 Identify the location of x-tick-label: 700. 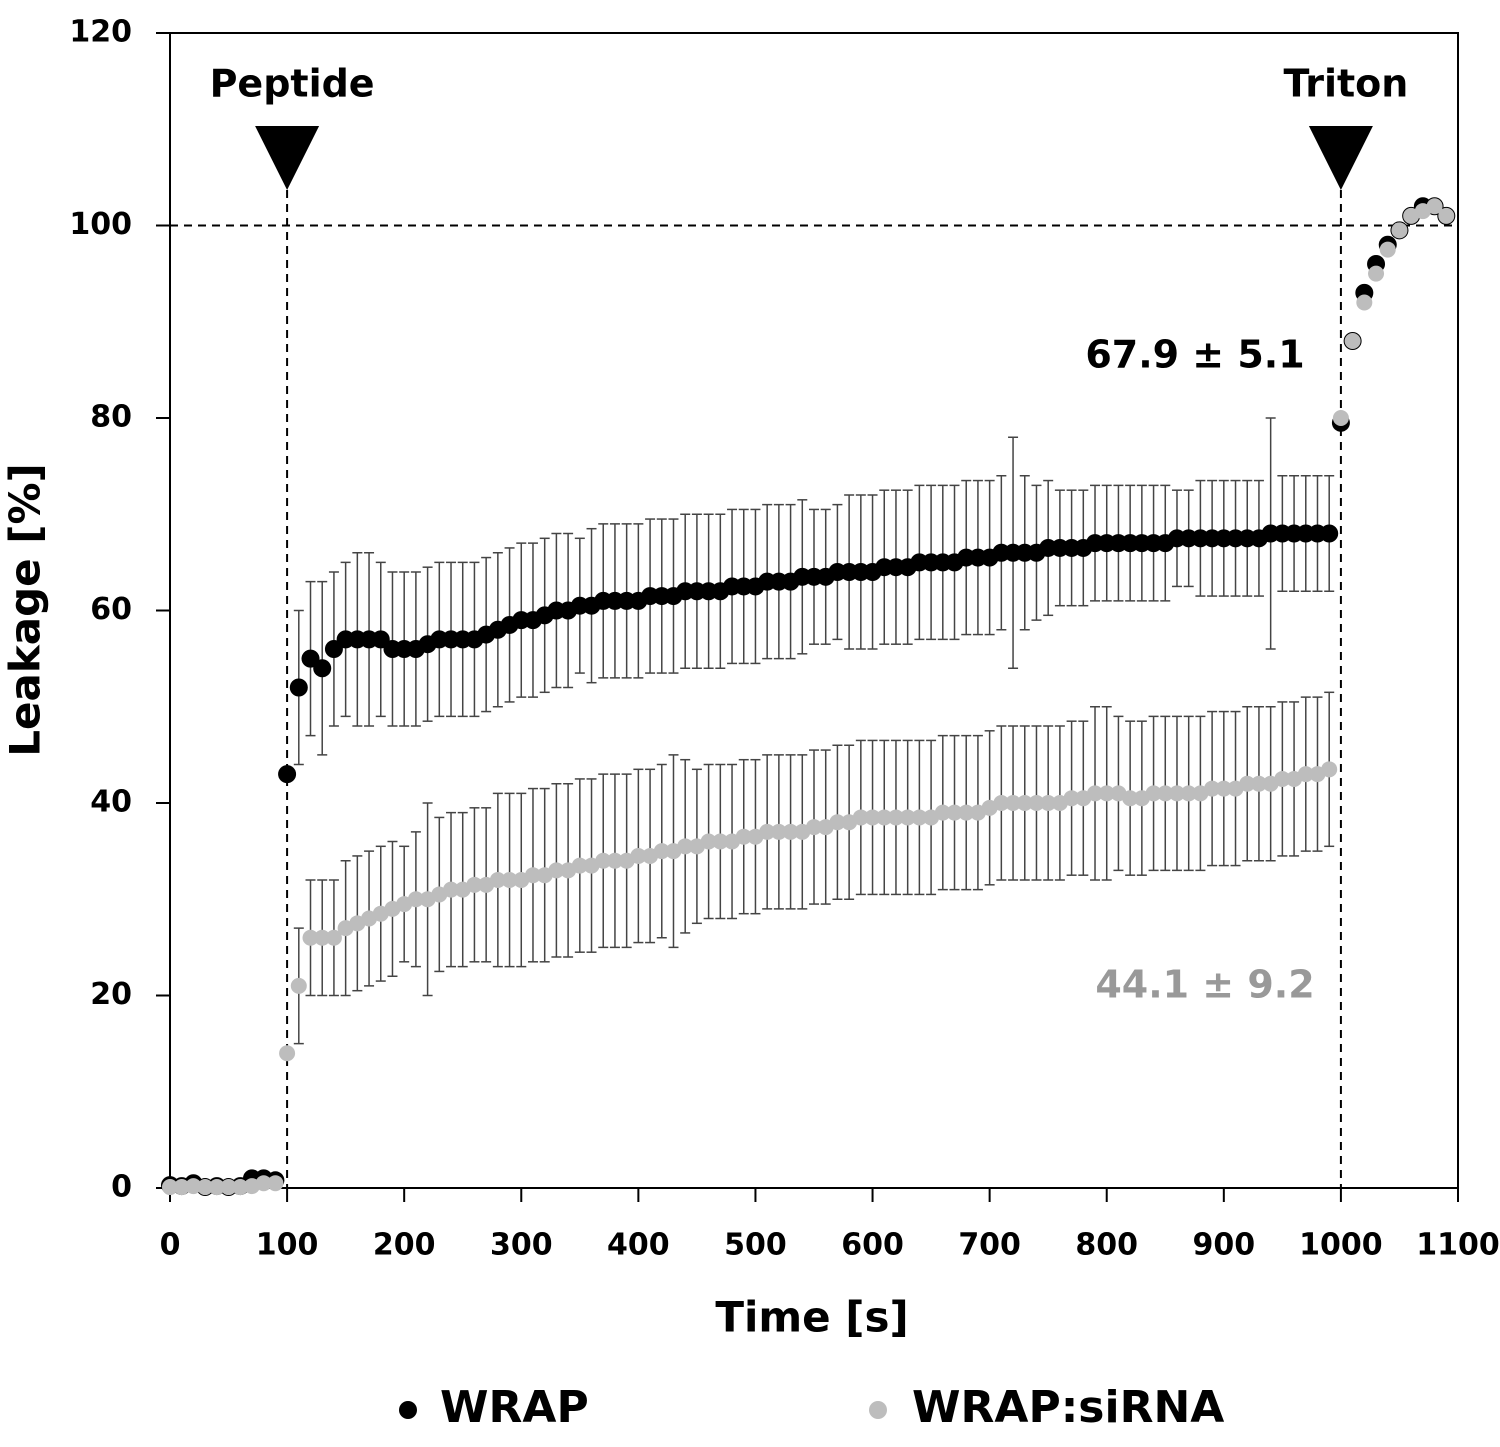
(989, 1245).